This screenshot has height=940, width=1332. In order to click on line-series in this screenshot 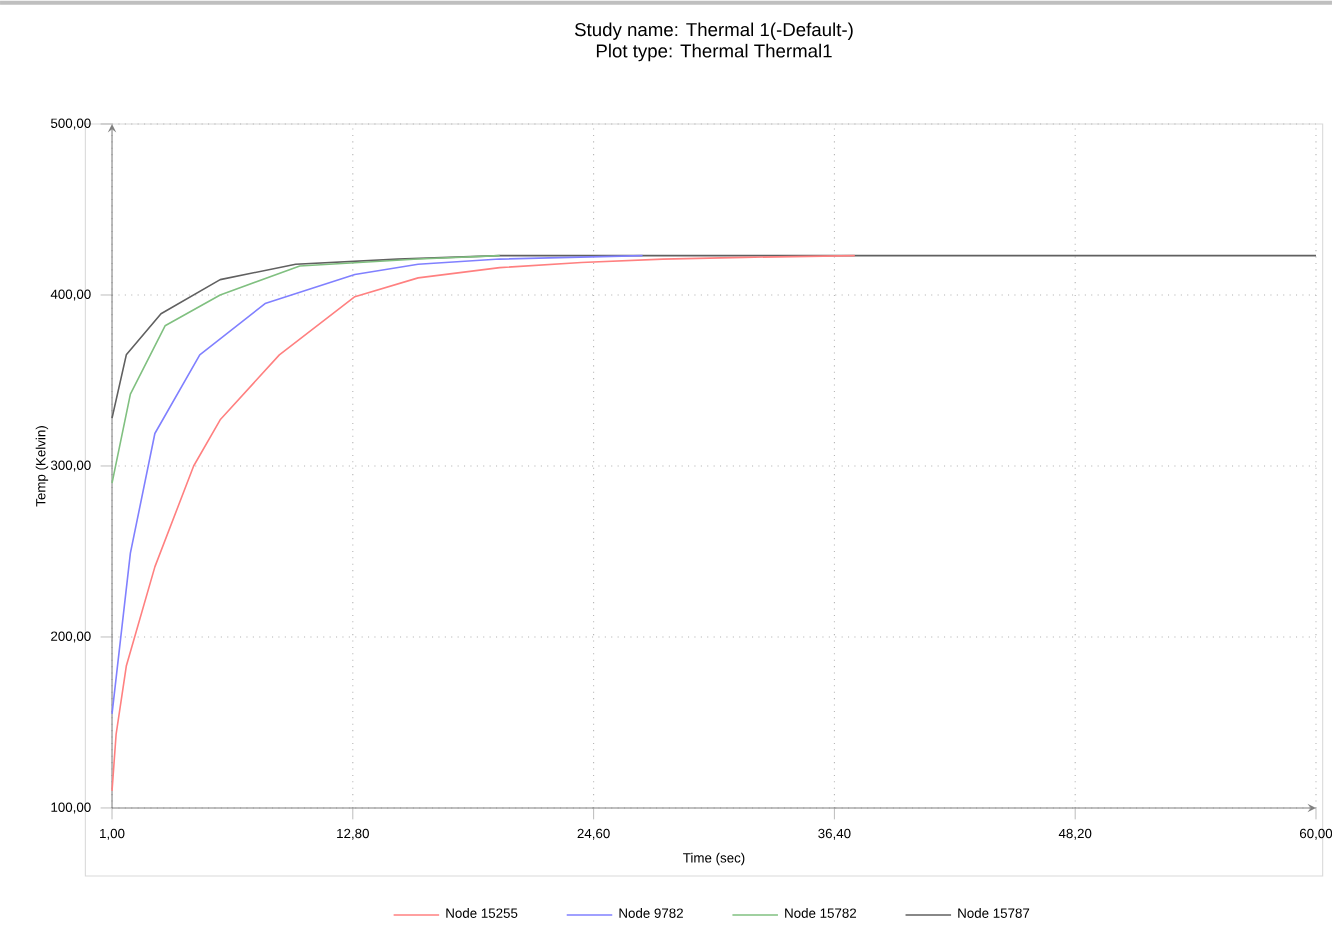, I will do `click(306, 369)`.